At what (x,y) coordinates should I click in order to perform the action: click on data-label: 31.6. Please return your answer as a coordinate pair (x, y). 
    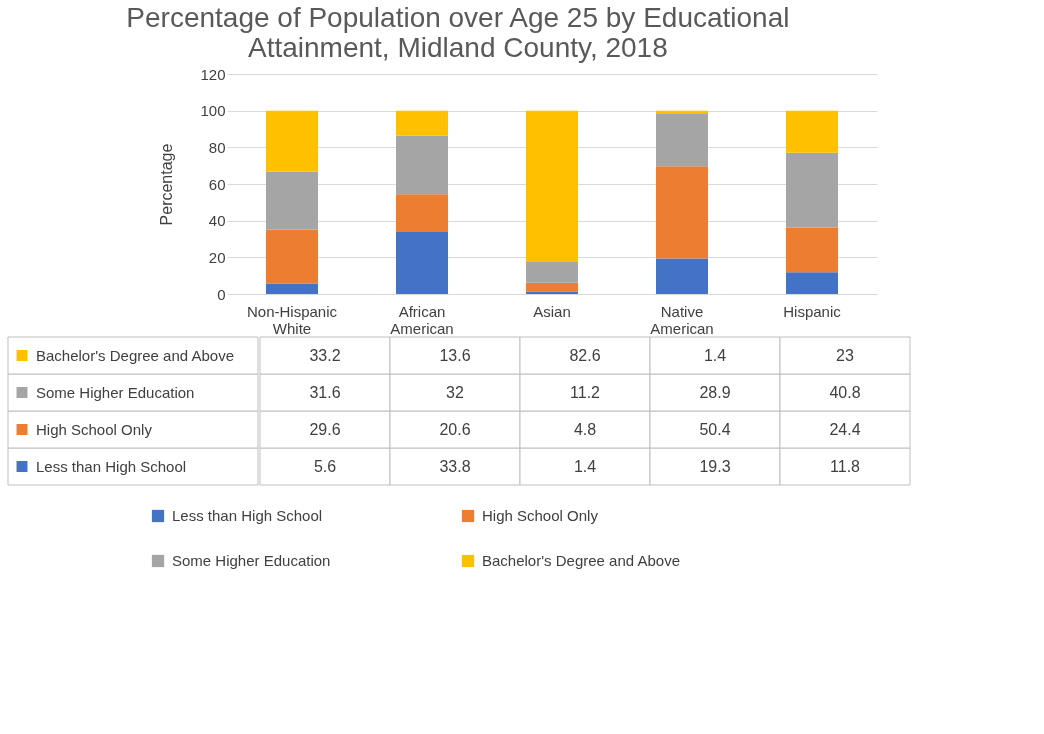
    Looking at the image, I should click on (325, 392).